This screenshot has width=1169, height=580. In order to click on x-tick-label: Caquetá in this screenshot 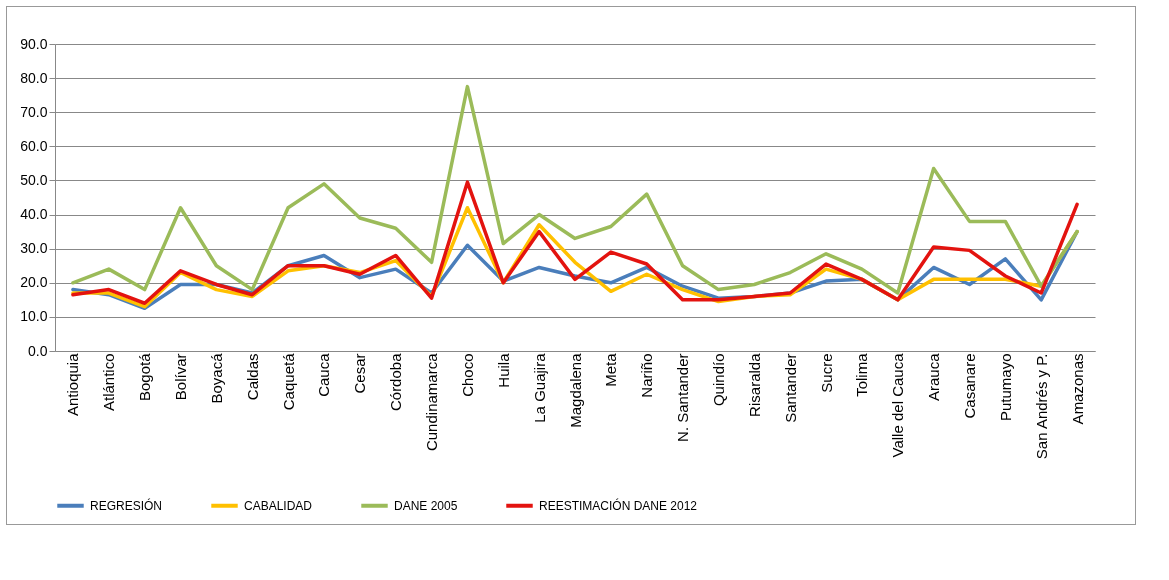, I will do `click(288, 381)`.